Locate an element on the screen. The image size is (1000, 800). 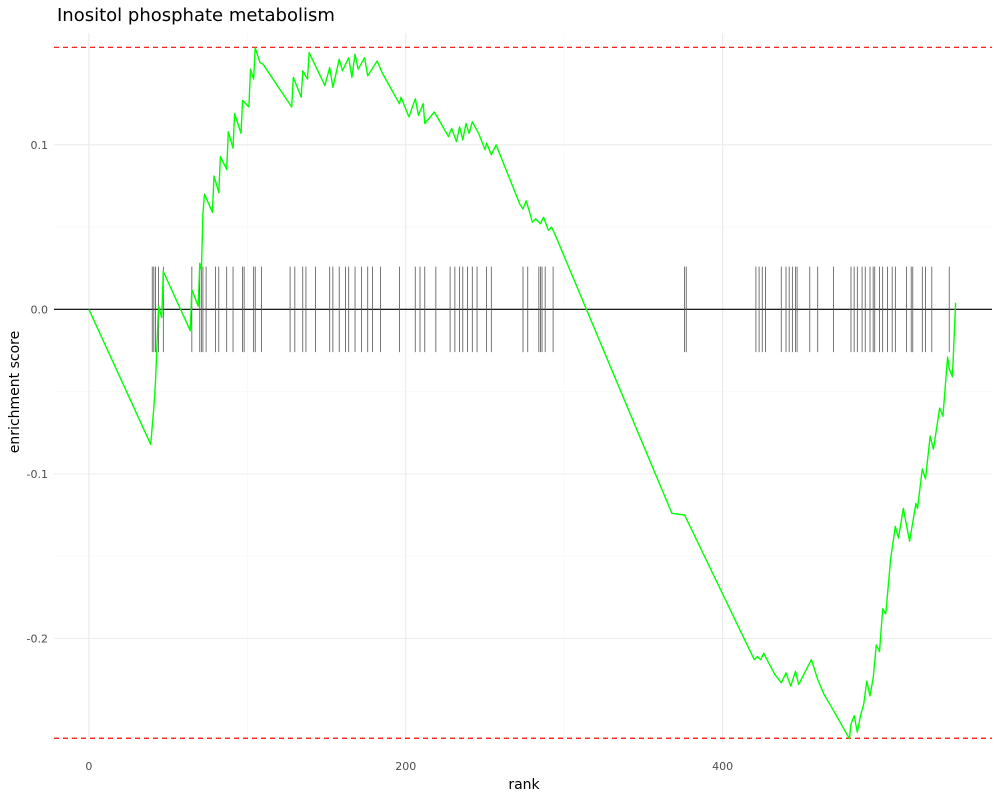
x-axis-ticks: 0 200 400 is located at coordinates (409, 766).